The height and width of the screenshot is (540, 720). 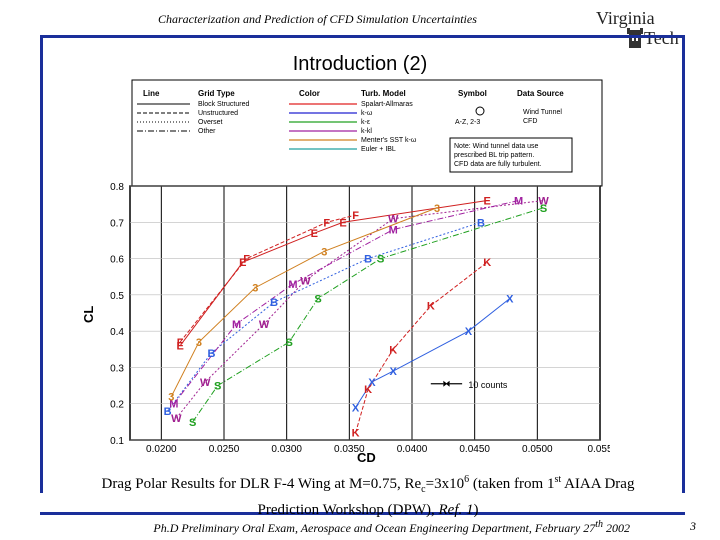 What do you see at coordinates (599, 524) in the screenshot?
I see `footer-sup: th` at bounding box center [599, 524].